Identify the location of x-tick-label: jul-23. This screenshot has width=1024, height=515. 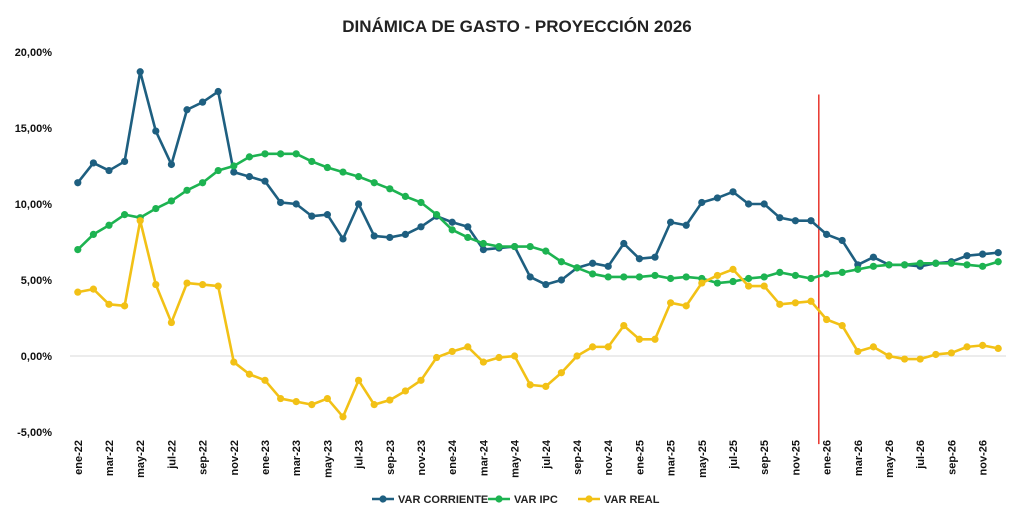
(360, 455).